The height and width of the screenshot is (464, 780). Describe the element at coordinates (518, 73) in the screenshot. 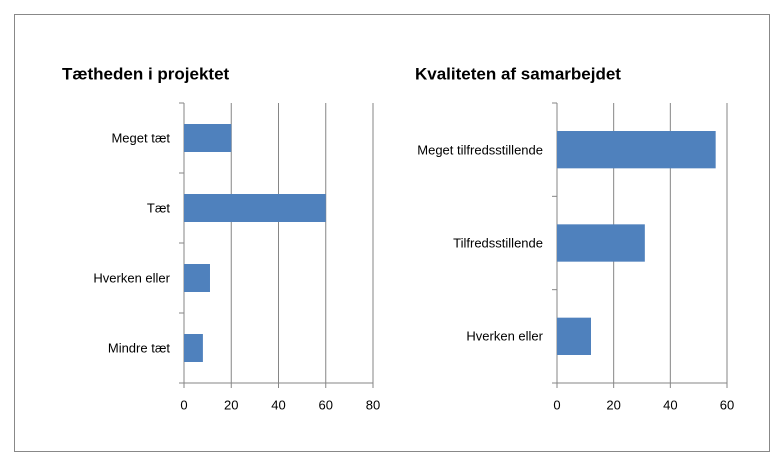

I see `chart-title: Kvaliteten af samarbejdet` at that location.